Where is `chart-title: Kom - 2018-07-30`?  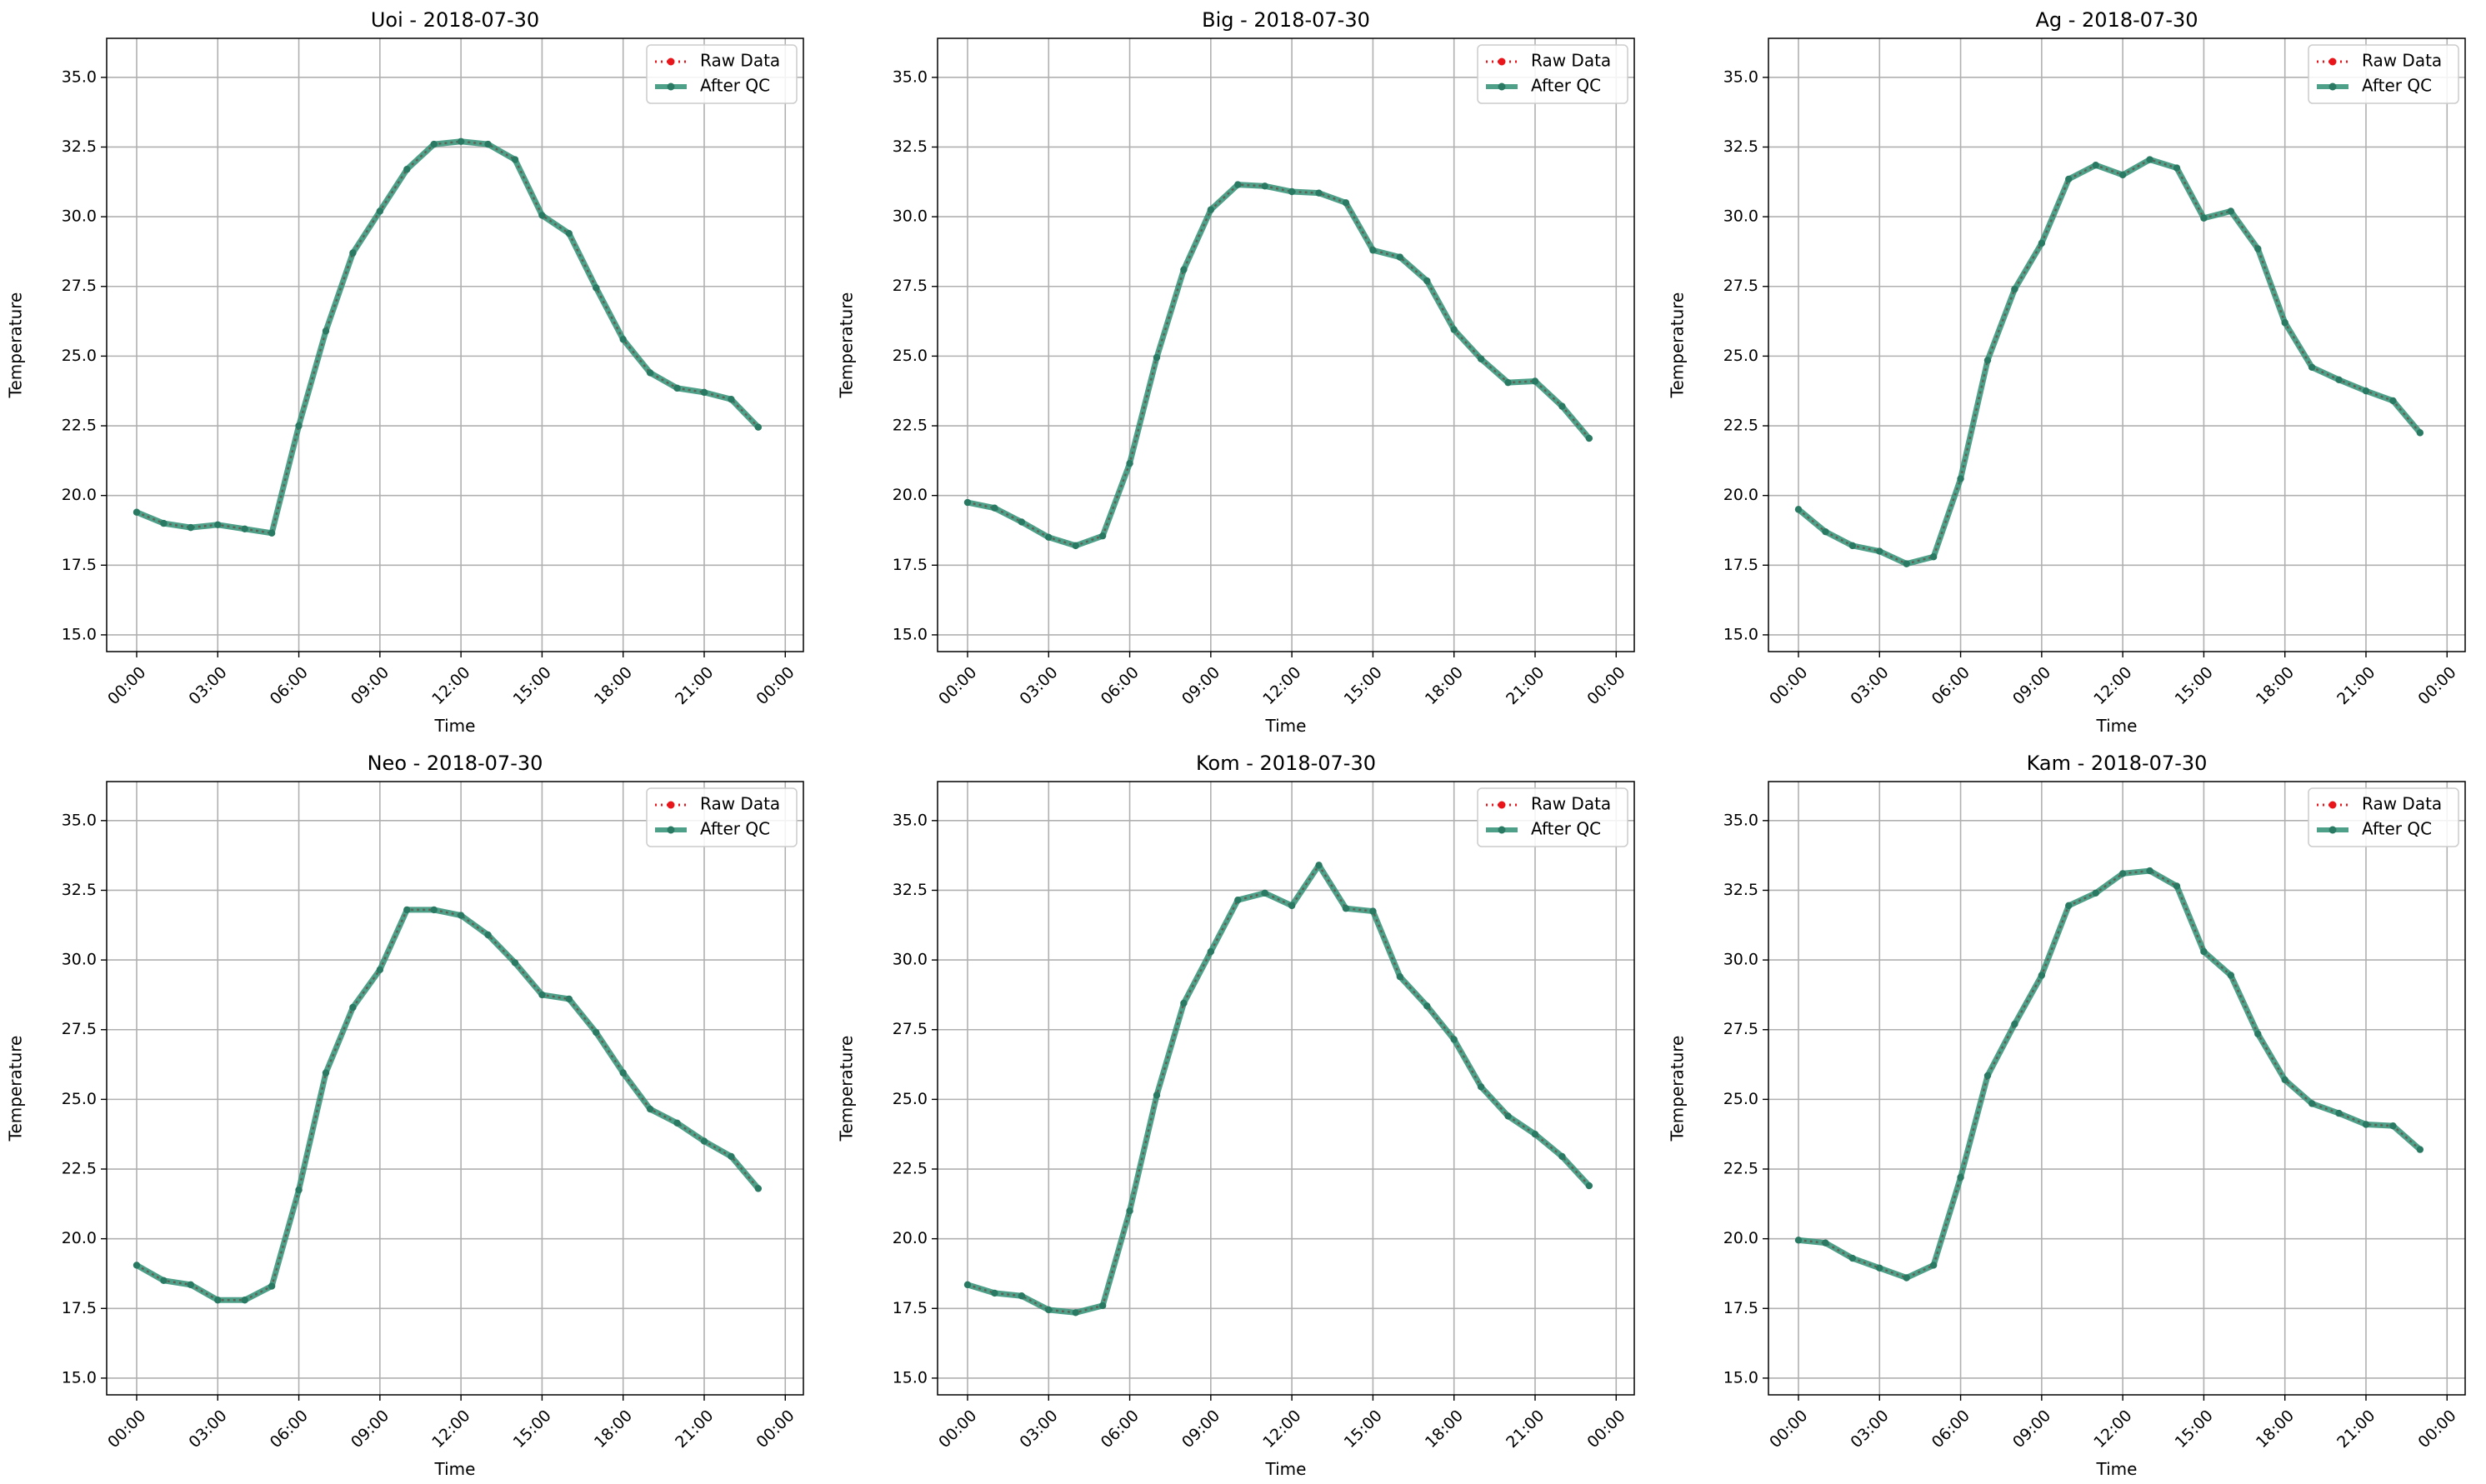 chart-title: Kom - 2018-07-30 is located at coordinates (1286, 764).